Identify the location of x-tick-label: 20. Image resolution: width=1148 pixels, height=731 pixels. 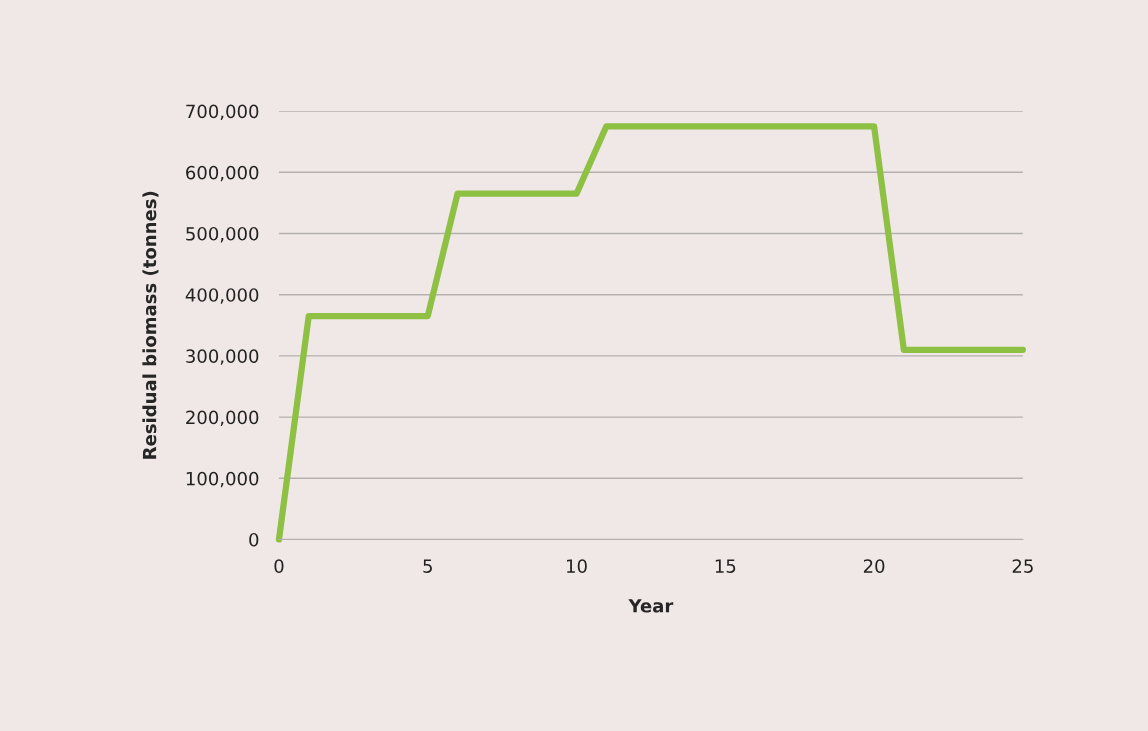
(874, 566).